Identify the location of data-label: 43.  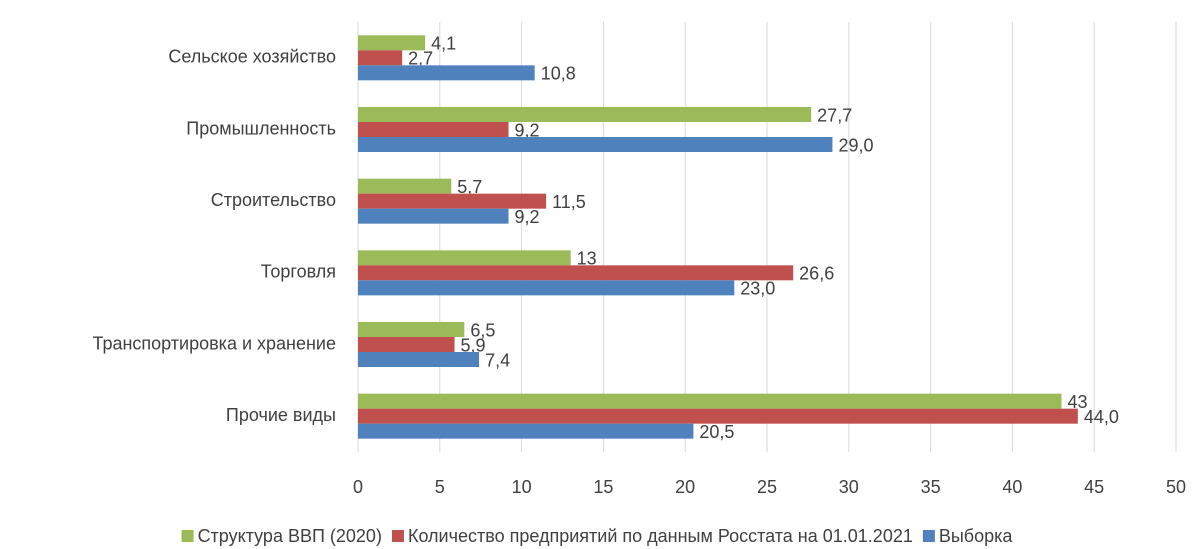
(1077, 402).